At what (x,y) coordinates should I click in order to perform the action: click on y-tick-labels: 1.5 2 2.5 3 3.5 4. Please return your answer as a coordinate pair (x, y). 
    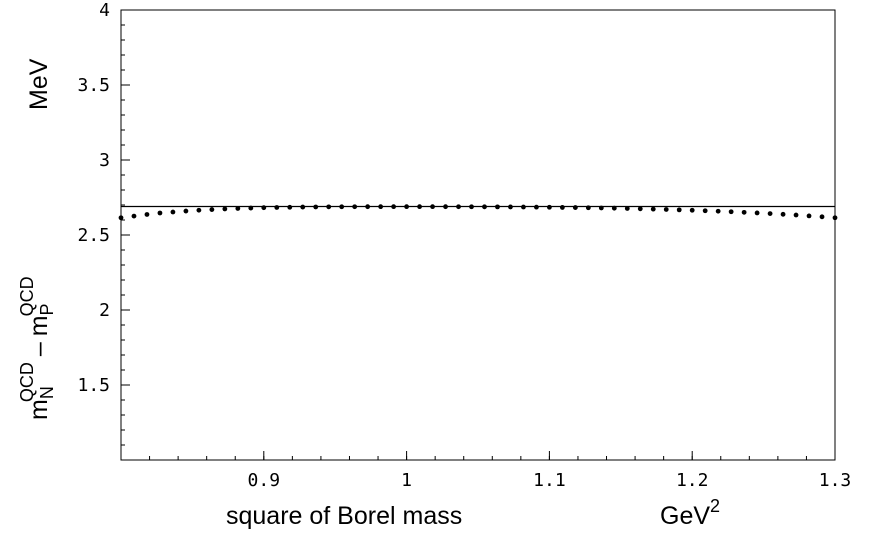
    Looking at the image, I should click on (93, 198).